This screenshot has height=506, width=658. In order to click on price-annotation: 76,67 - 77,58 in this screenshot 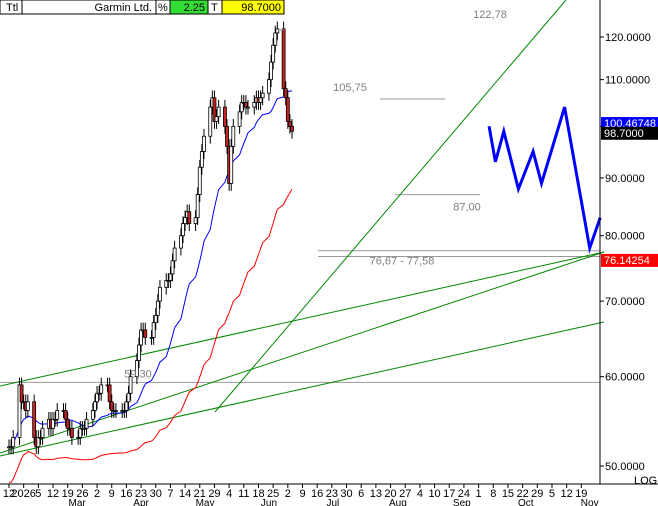, I will do `click(402, 262)`.